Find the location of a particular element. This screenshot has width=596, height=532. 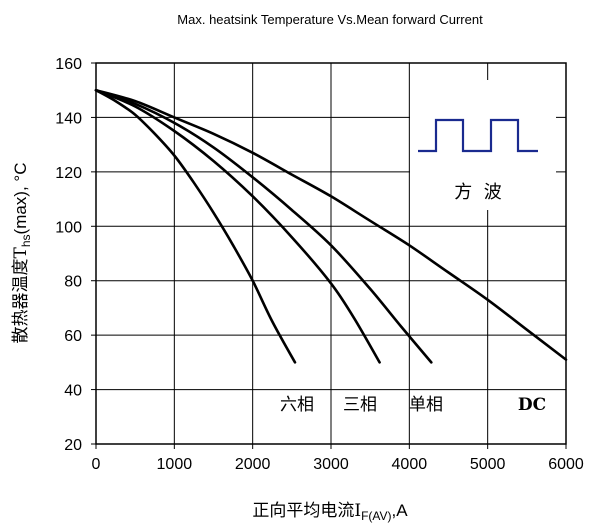

square-wave-icon is located at coordinates (478, 135).